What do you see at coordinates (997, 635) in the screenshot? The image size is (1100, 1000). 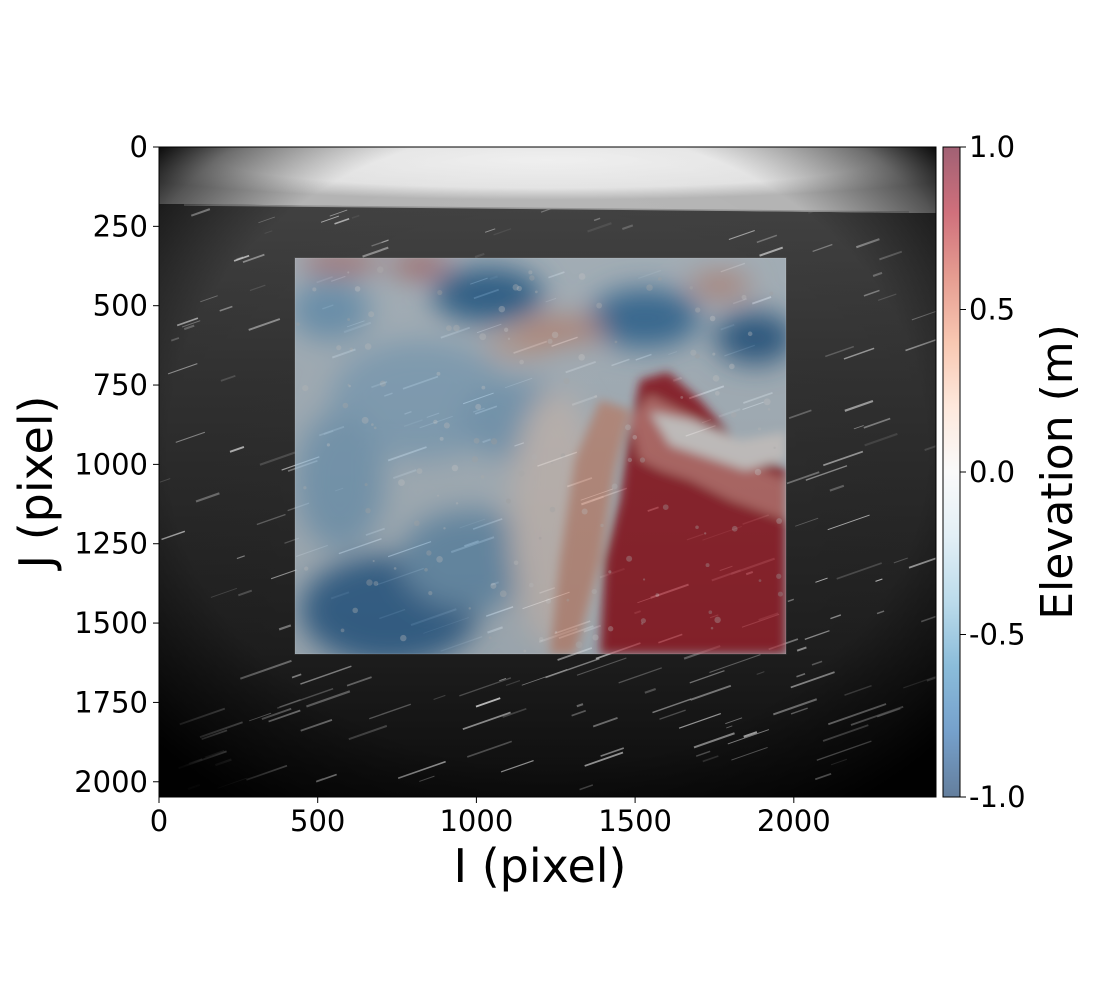 I see `colorbar-tick-label: -0.5` at bounding box center [997, 635].